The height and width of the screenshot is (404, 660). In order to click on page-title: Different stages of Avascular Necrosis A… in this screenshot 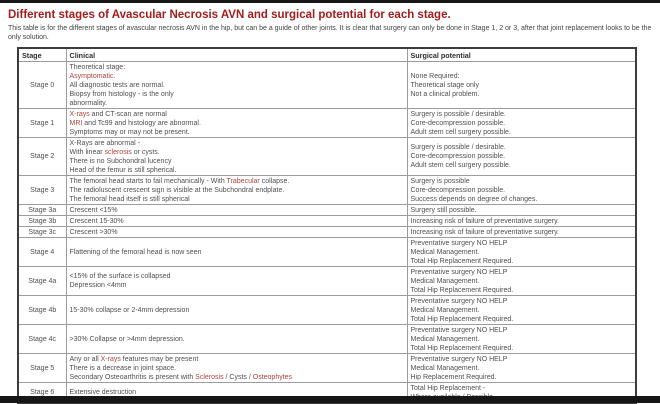, I will do `click(229, 15)`.